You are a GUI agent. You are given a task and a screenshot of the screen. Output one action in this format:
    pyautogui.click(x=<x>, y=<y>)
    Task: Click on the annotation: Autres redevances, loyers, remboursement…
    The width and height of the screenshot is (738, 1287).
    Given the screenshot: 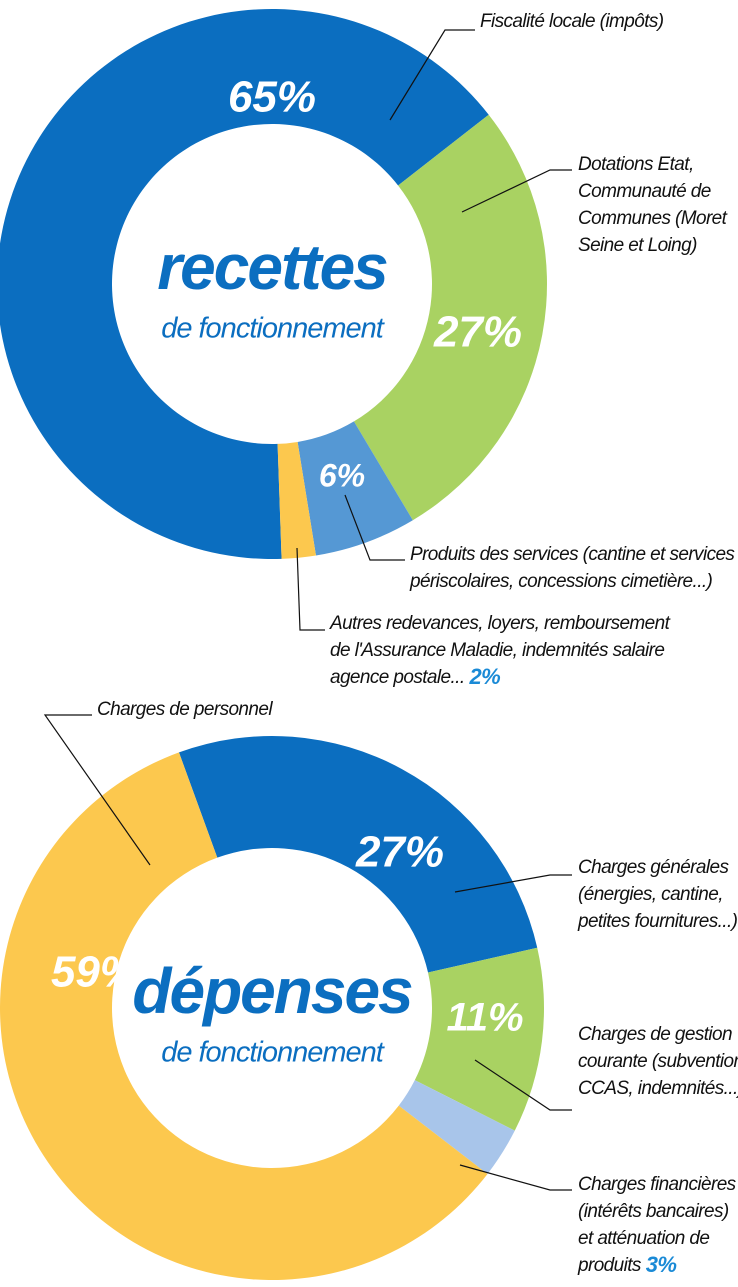 What is the action you would take?
    pyautogui.click(x=500, y=651)
    